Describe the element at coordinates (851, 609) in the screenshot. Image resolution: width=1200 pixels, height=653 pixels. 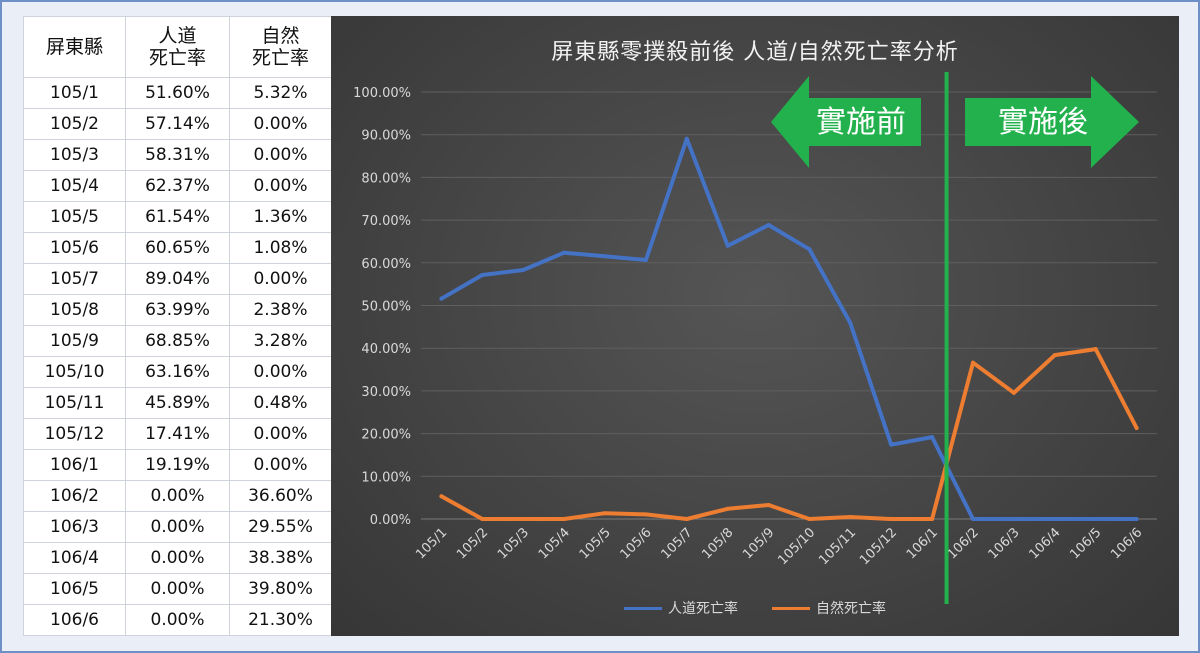
I see `legend-label-natural: 自然死亡率` at that location.